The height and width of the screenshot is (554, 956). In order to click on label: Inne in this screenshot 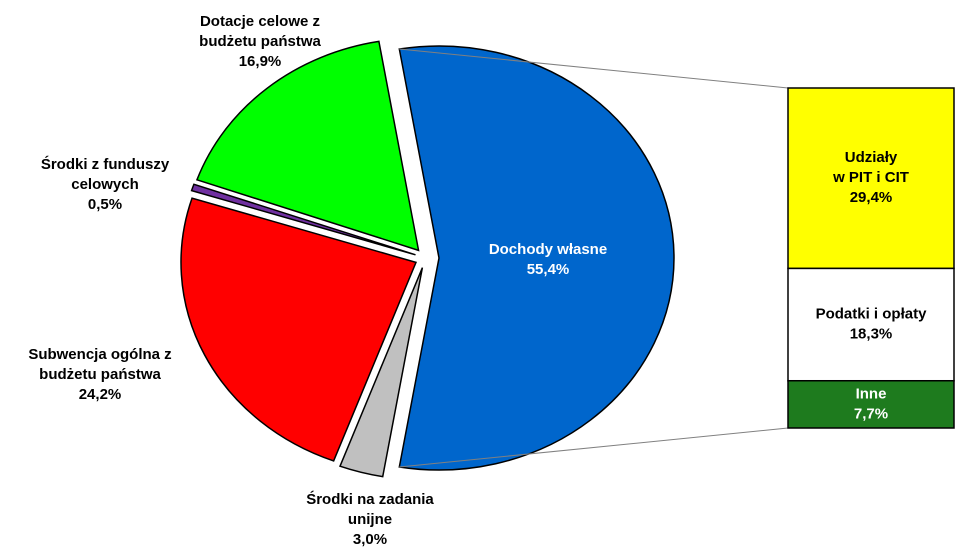, I will do `click(871, 393)`.